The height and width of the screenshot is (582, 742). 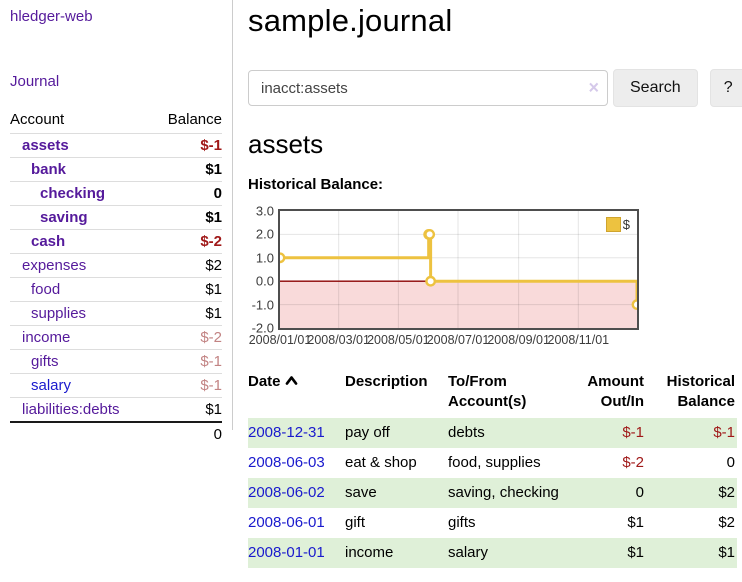 I want to click on register-balance-cell: $1, so click(x=691, y=553).